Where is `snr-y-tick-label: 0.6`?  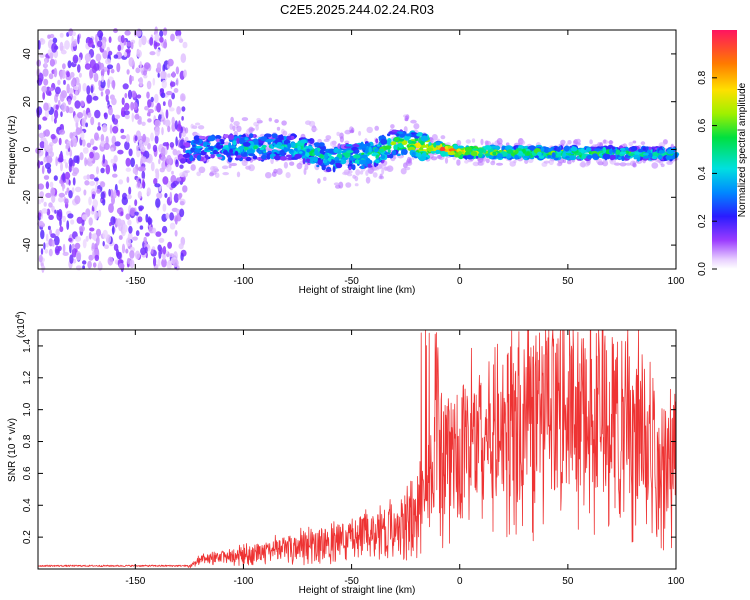 snr-y-tick-label: 0.6 is located at coordinates (27, 473).